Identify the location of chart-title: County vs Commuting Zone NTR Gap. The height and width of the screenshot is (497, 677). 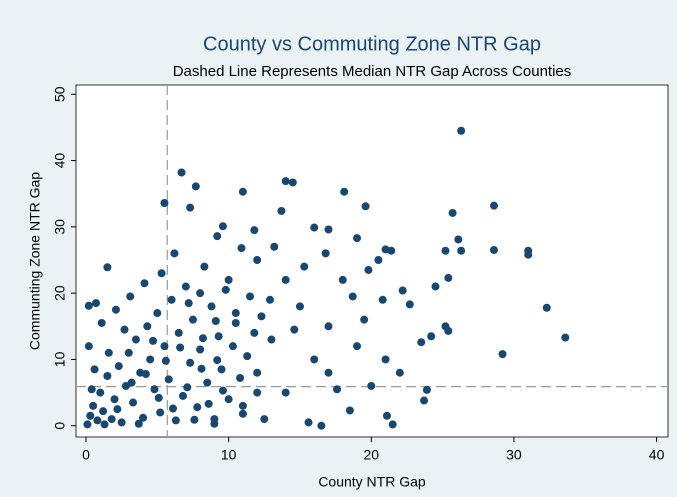
(372, 44).